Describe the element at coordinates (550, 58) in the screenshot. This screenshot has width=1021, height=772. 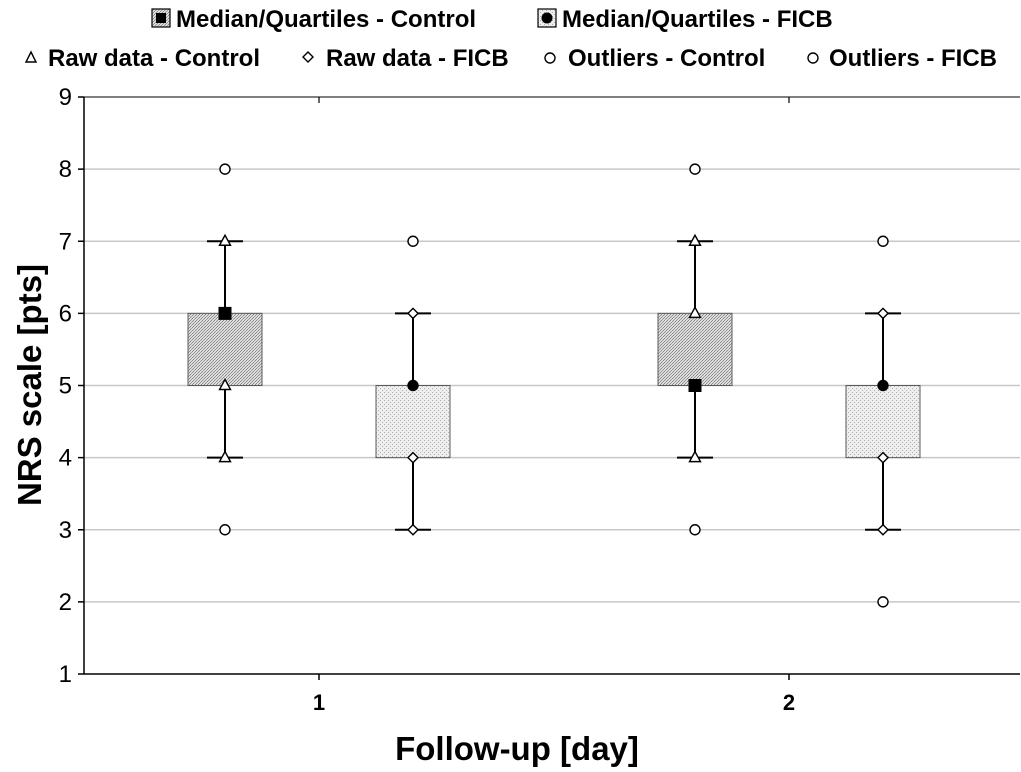
I see `legend-marker-circle-control` at that location.